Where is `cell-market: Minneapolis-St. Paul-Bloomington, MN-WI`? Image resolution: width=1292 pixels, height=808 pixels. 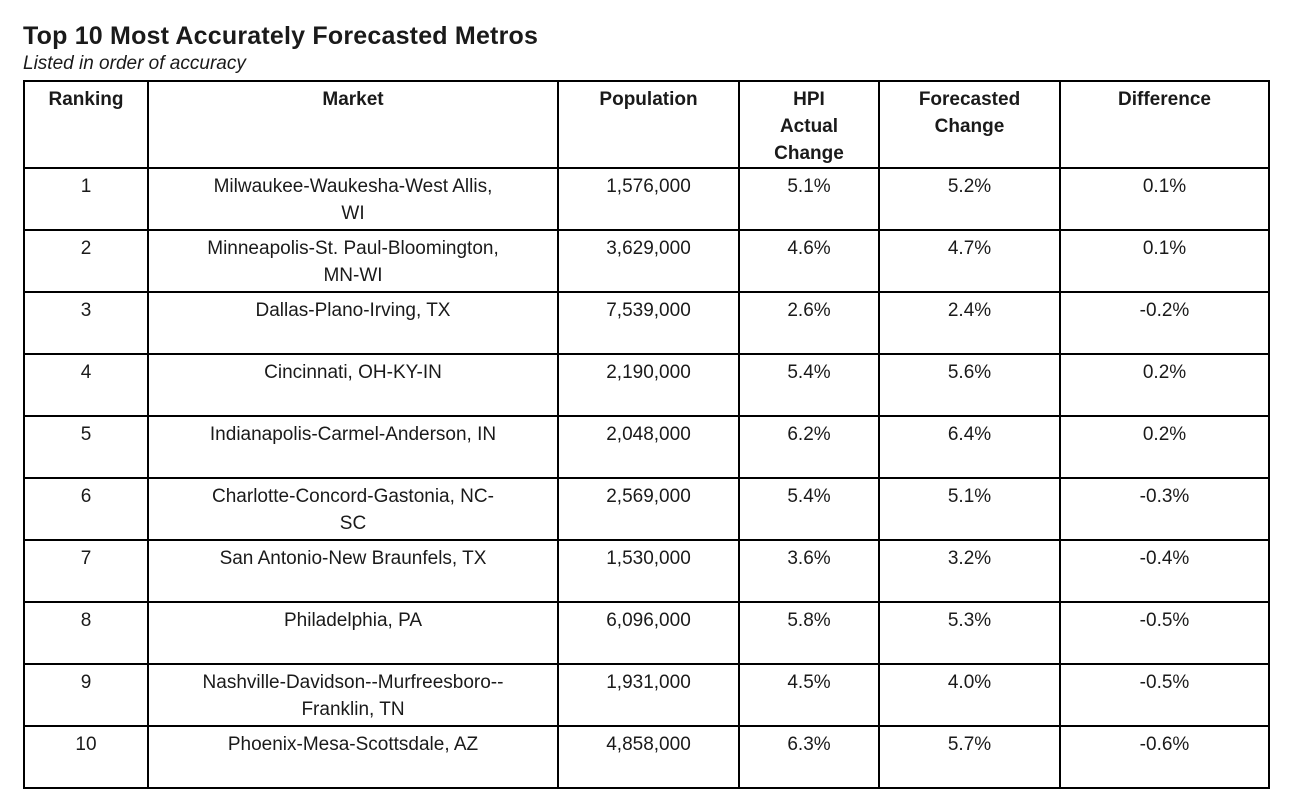
cell-market: Minneapolis-St. Paul-Bloomington, MN-WI is located at coordinates (353, 261).